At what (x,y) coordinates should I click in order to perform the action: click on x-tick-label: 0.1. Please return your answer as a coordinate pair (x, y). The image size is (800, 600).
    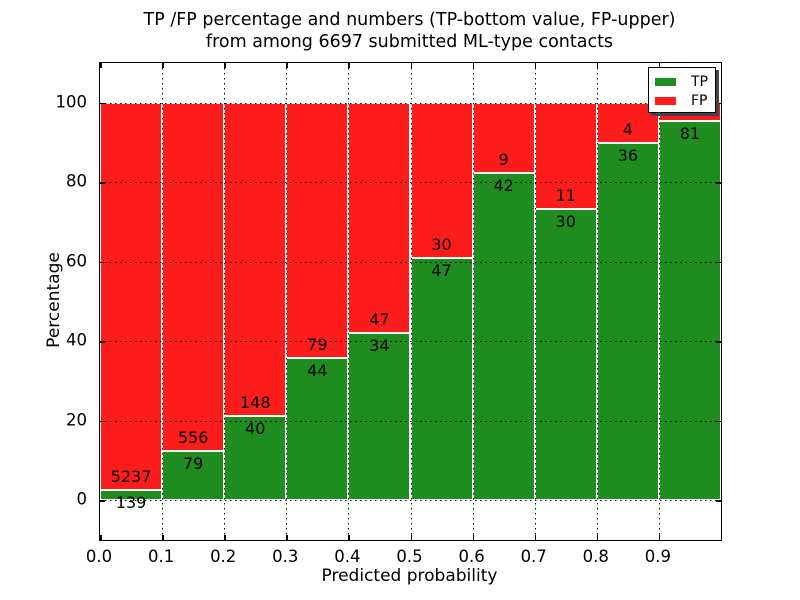
    Looking at the image, I should click on (161, 556).